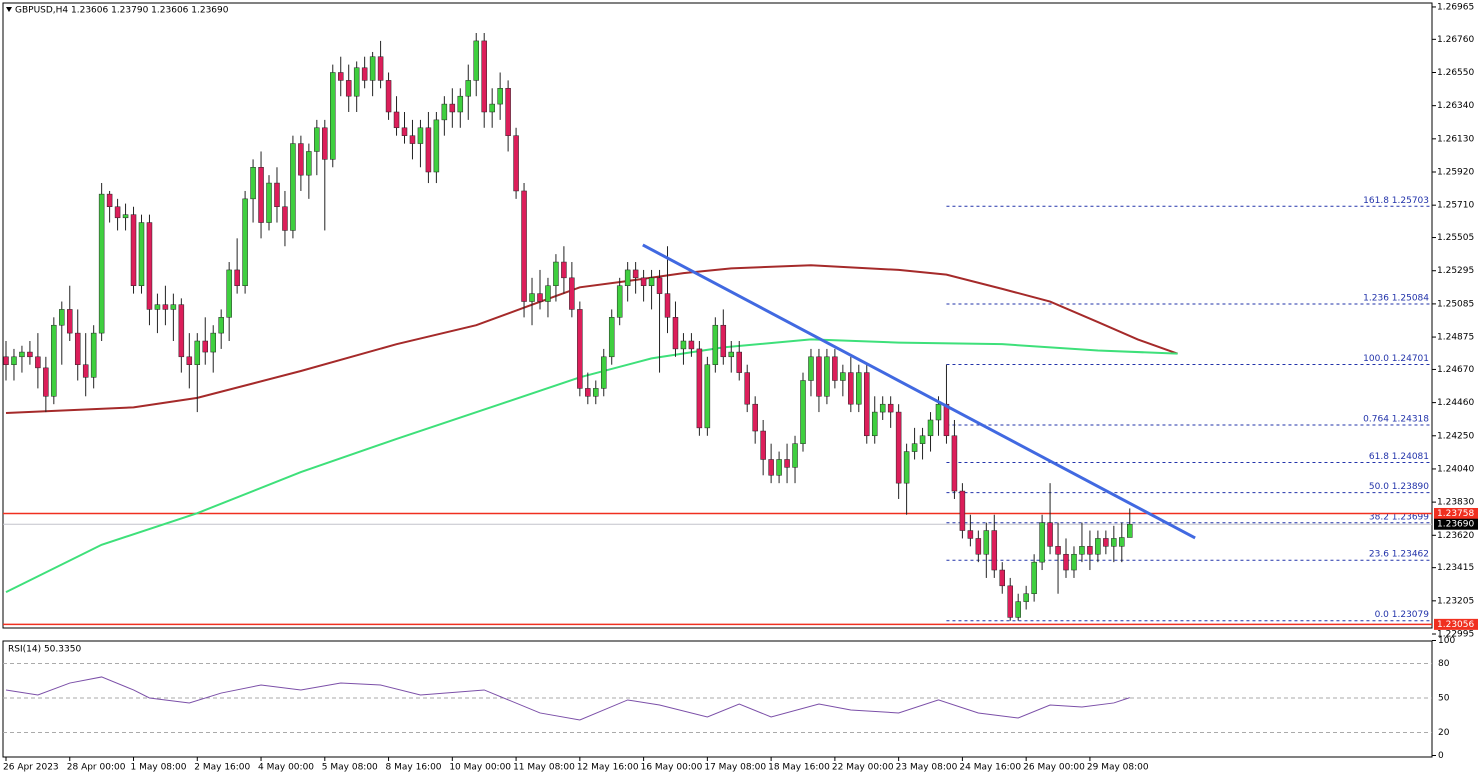 Image resolution: width=1480 pixels, height=777 pixels. Describe the element at coordinates (990, 768) in the screenshot. I see `x-tick-label: 24 May 16:00` at that location.